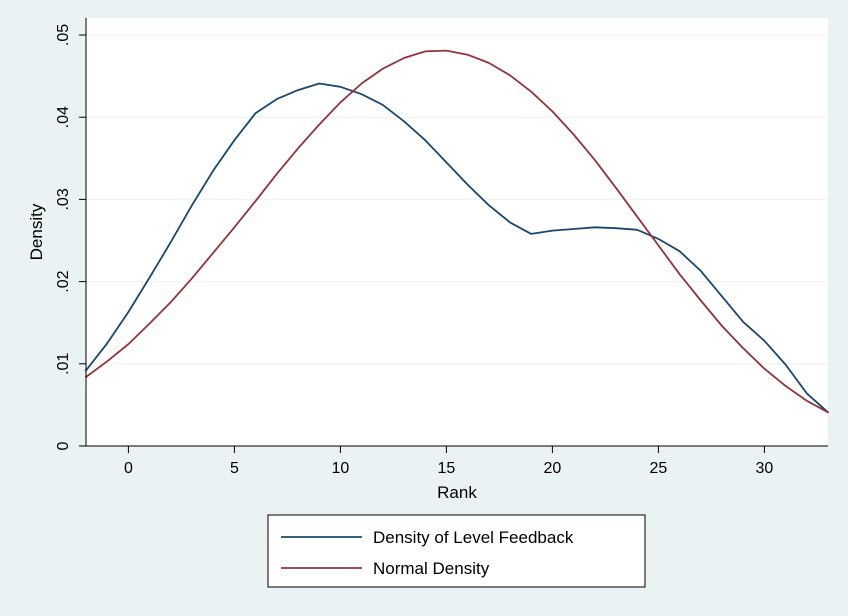 The image size is (848, 616). What do you see at coordinates (765, 468) in the screenshot?
I see `x-tick-label: 30` at bounding box center [765, 468].